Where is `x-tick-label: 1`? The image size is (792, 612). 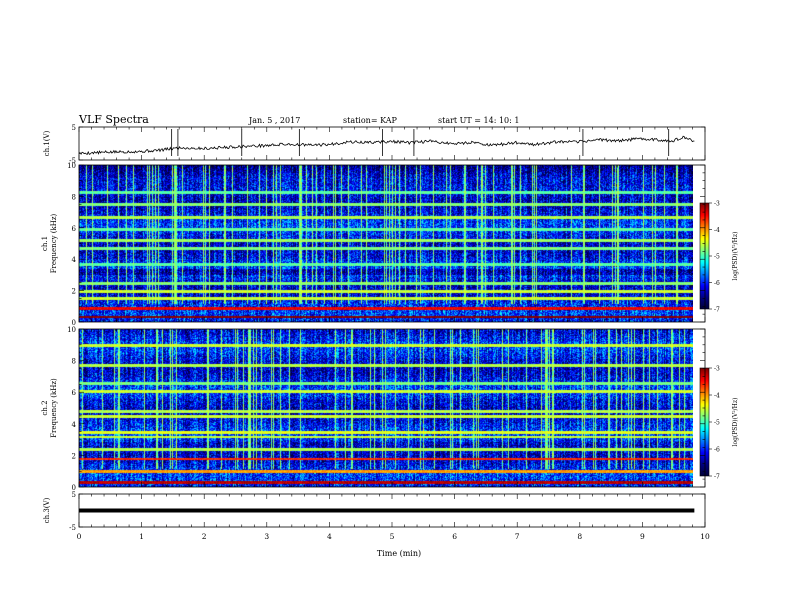
x-tick-label: 1 is located at coordinates (141, 536).